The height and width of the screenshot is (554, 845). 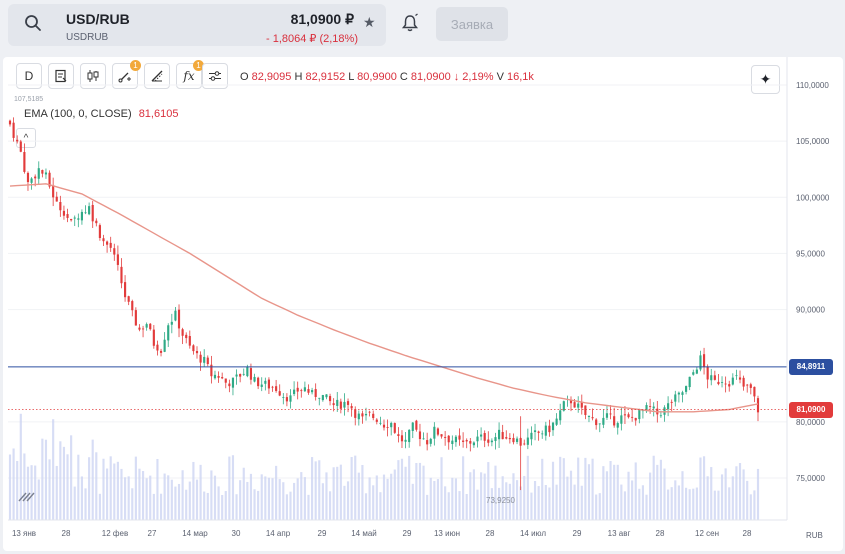 I want to click on x-tick-label: 12 сен, so click(x=707, y=533).